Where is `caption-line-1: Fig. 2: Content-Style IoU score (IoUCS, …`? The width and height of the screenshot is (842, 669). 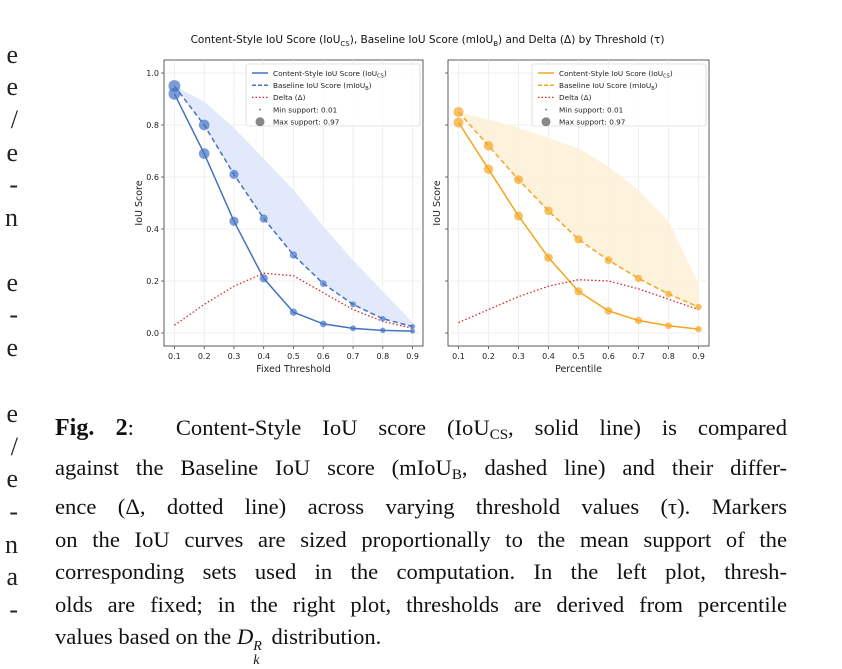 caption-line-1: Fig. 2: Content-Style IoU score (IoUCS, … is located at coordinates (421, 429).